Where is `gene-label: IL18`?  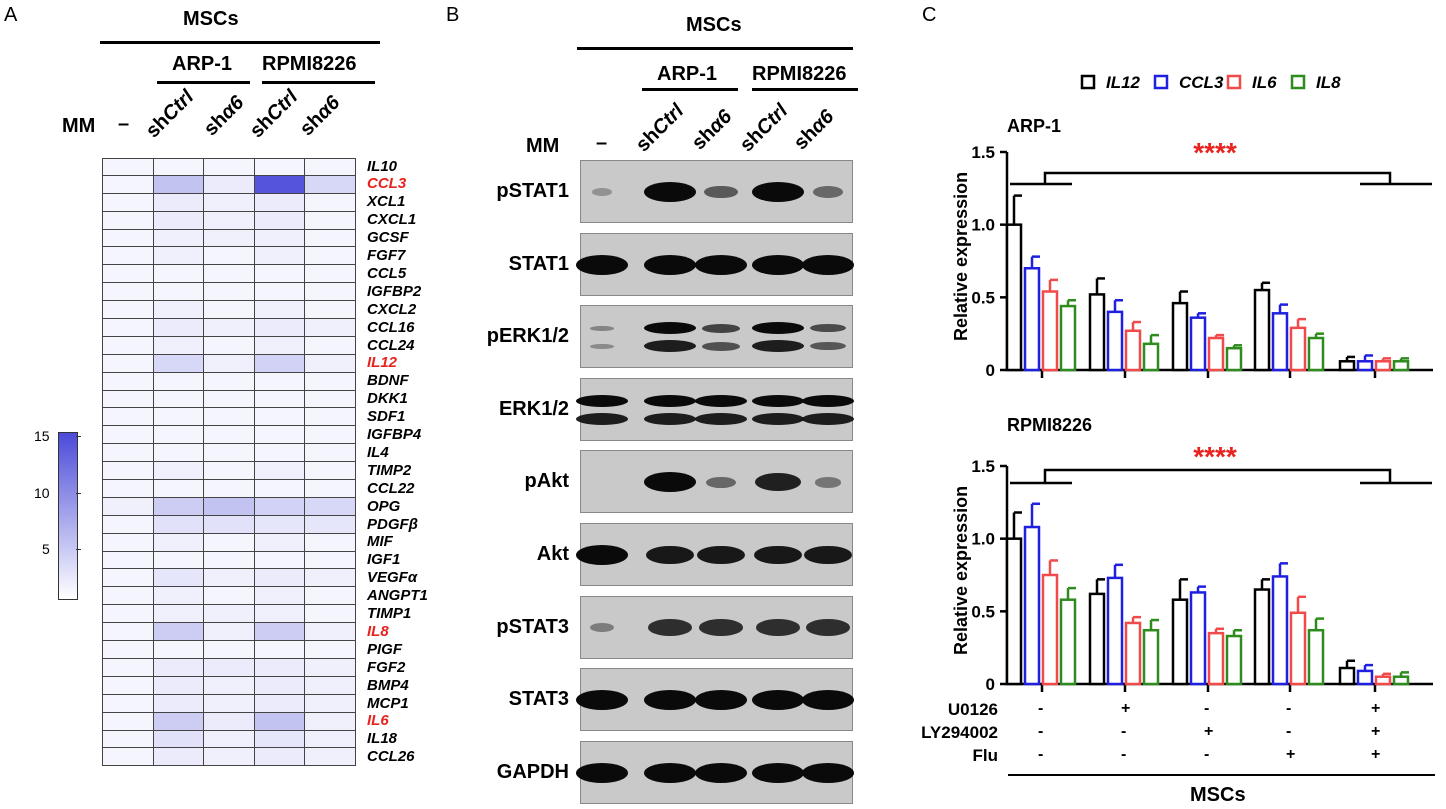 gene-label: IL18 is located at coordinates (382, 739).